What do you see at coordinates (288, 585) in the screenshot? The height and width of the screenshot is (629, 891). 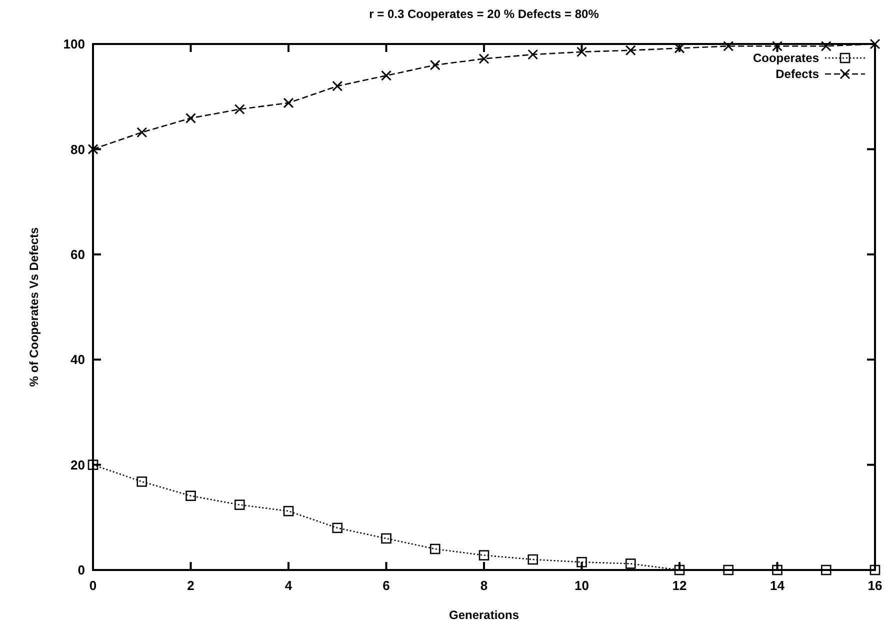 I see `x-tick-label: 4` at bounding box center [288, 585].